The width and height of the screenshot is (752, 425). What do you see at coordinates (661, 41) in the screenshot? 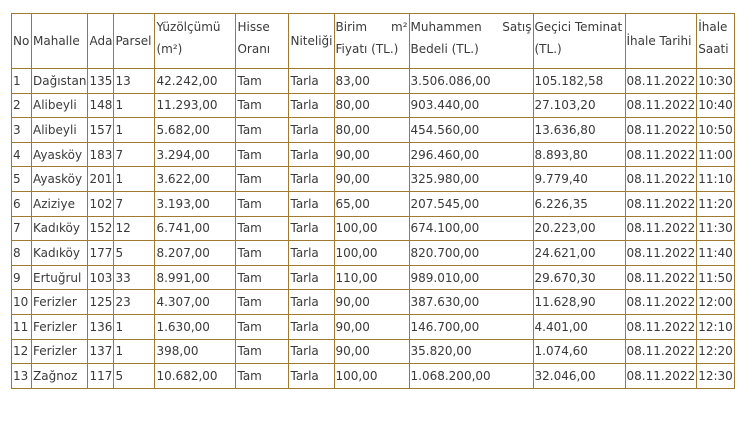
I see `col-tarih-header: İhale Tarihi` at bounding box center [661, 41].